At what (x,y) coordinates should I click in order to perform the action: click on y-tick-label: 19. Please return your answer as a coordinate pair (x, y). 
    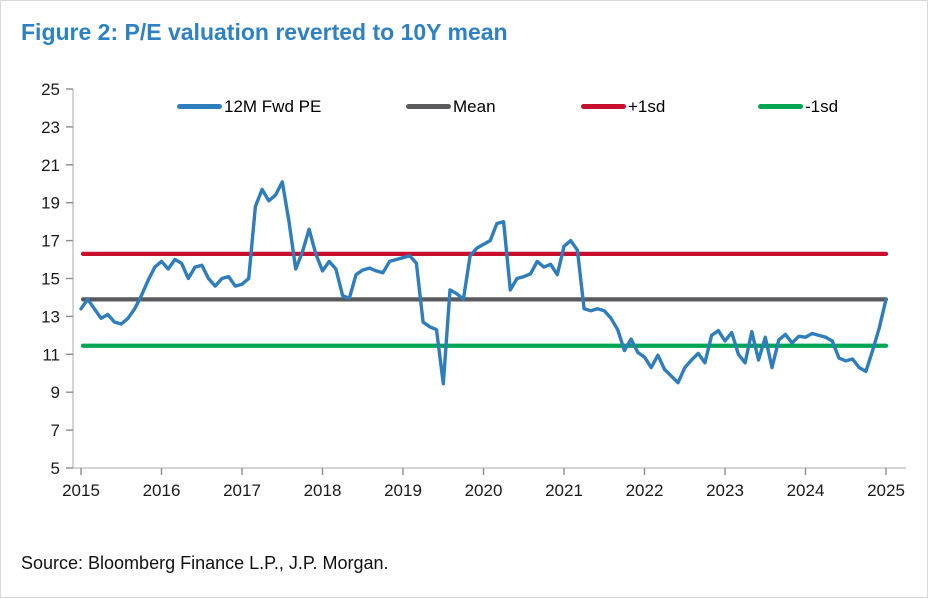
    Looking at the image, I should click on (50, 203).